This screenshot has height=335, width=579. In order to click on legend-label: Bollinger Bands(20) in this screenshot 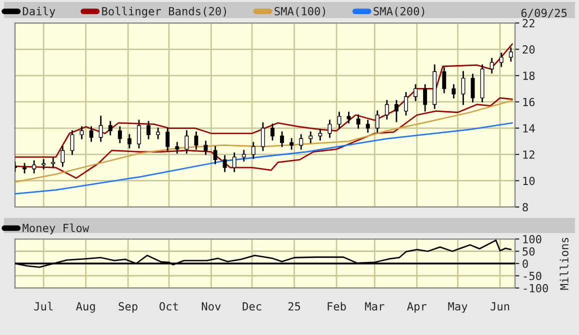, I will do `click(164, 12)`.